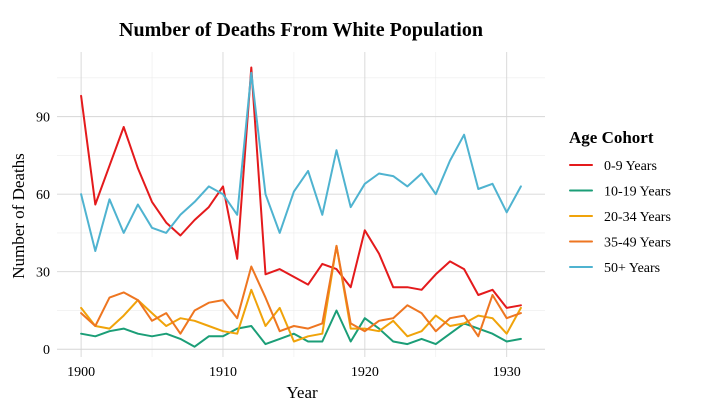 The image size is (704, 416). Describe the element at coordinates (43, 273) in the screenshot. I see `y-tick-label: 30` at that location.